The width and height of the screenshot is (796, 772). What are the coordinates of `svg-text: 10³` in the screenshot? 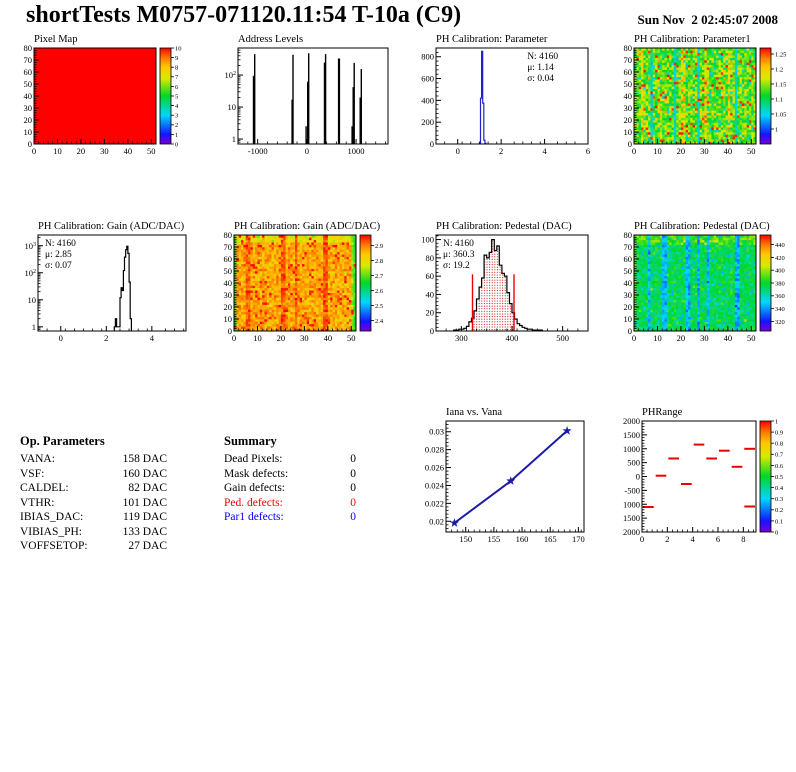 It's located at (30, 246).